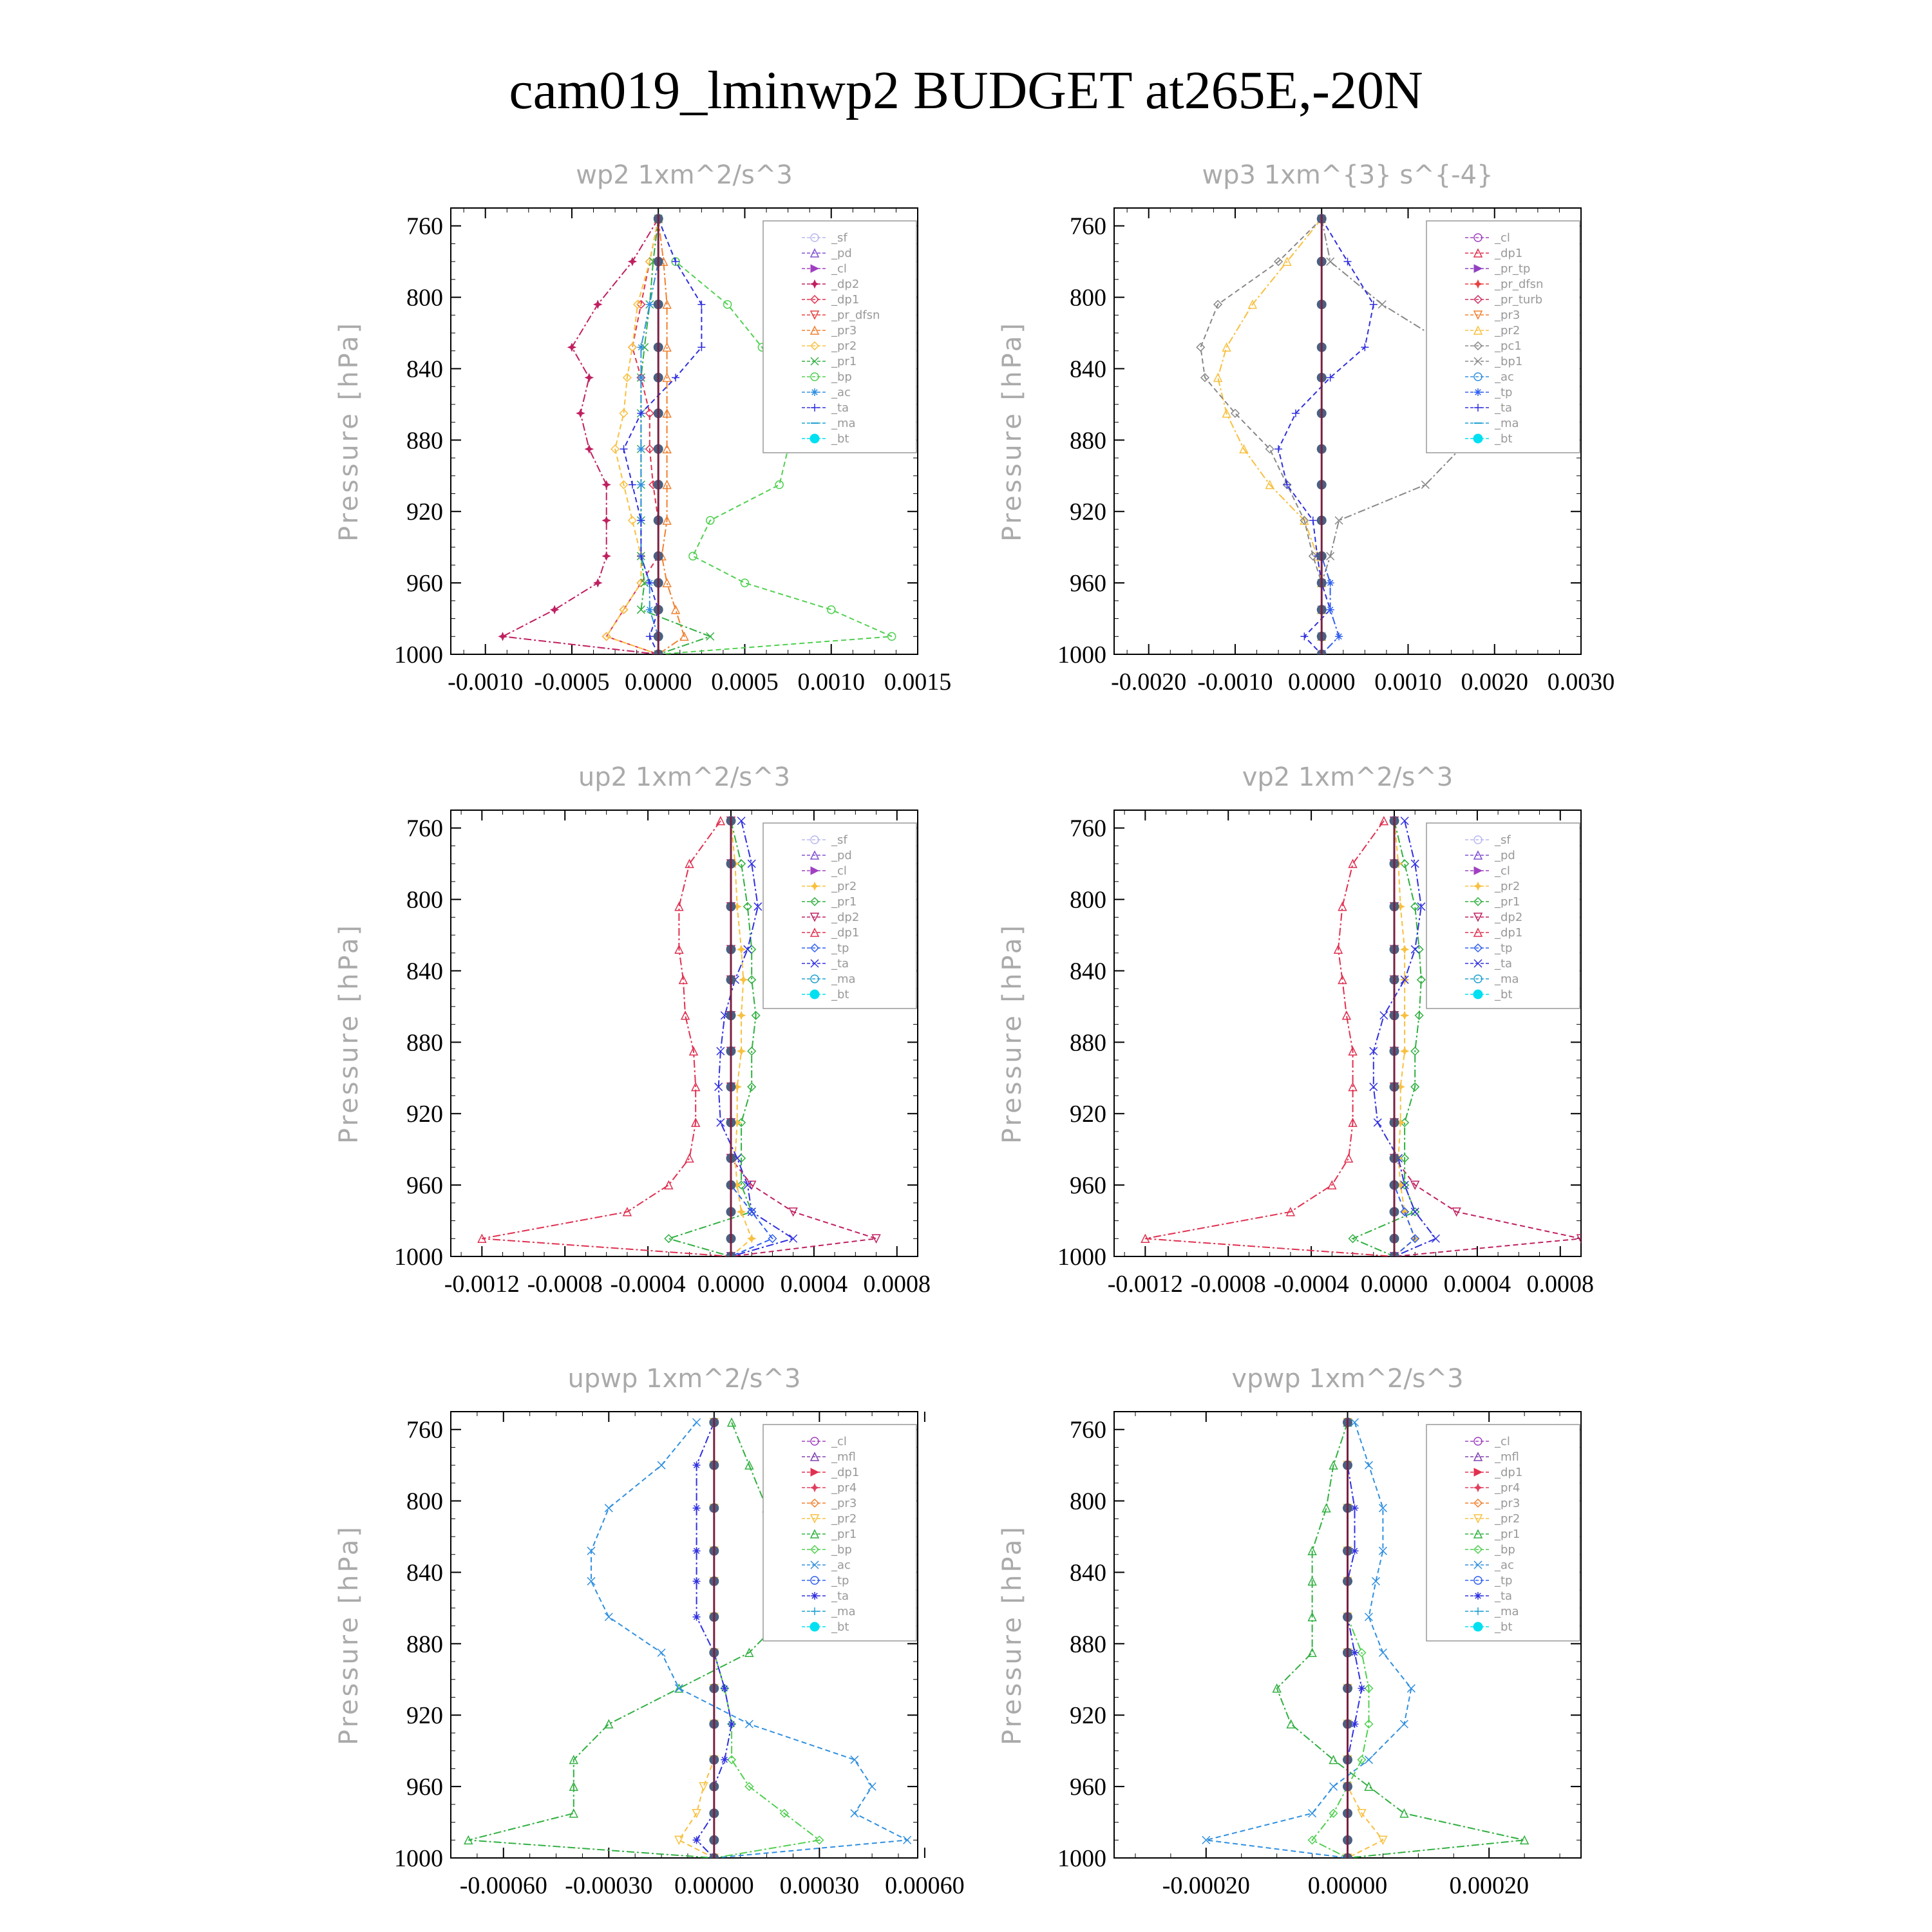 Image resolution: width=1932 pixels, height=1932 pixels. Describe the element at coordinates (1503, 1627) in the screenshot. I see `legend-entry: _bt` at that location.